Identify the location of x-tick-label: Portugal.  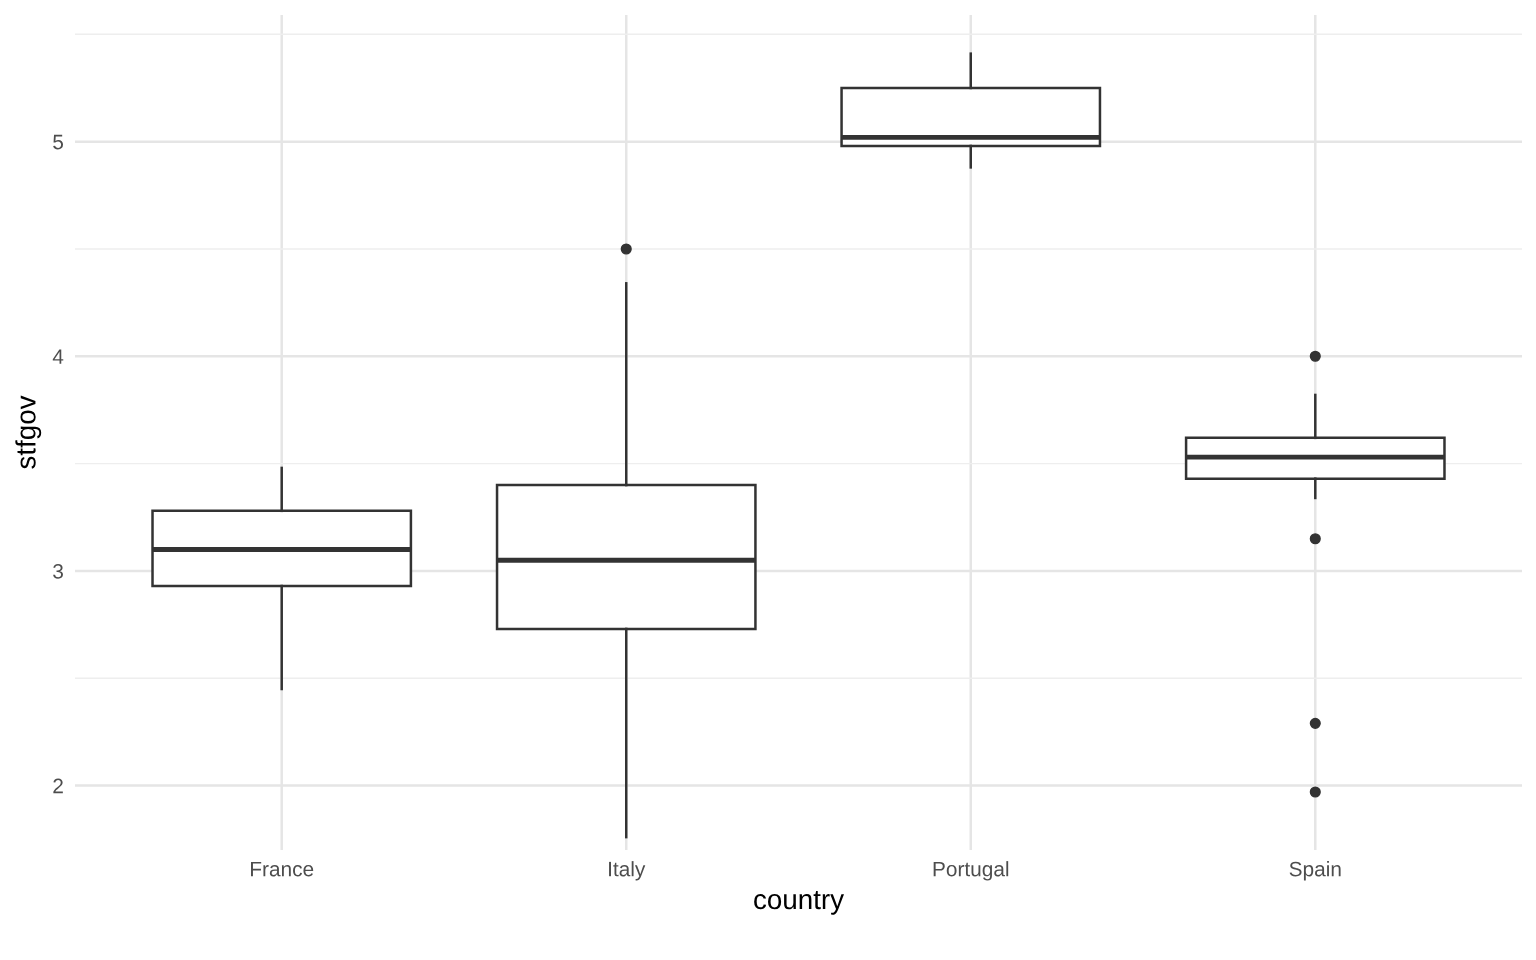
(971, 871).